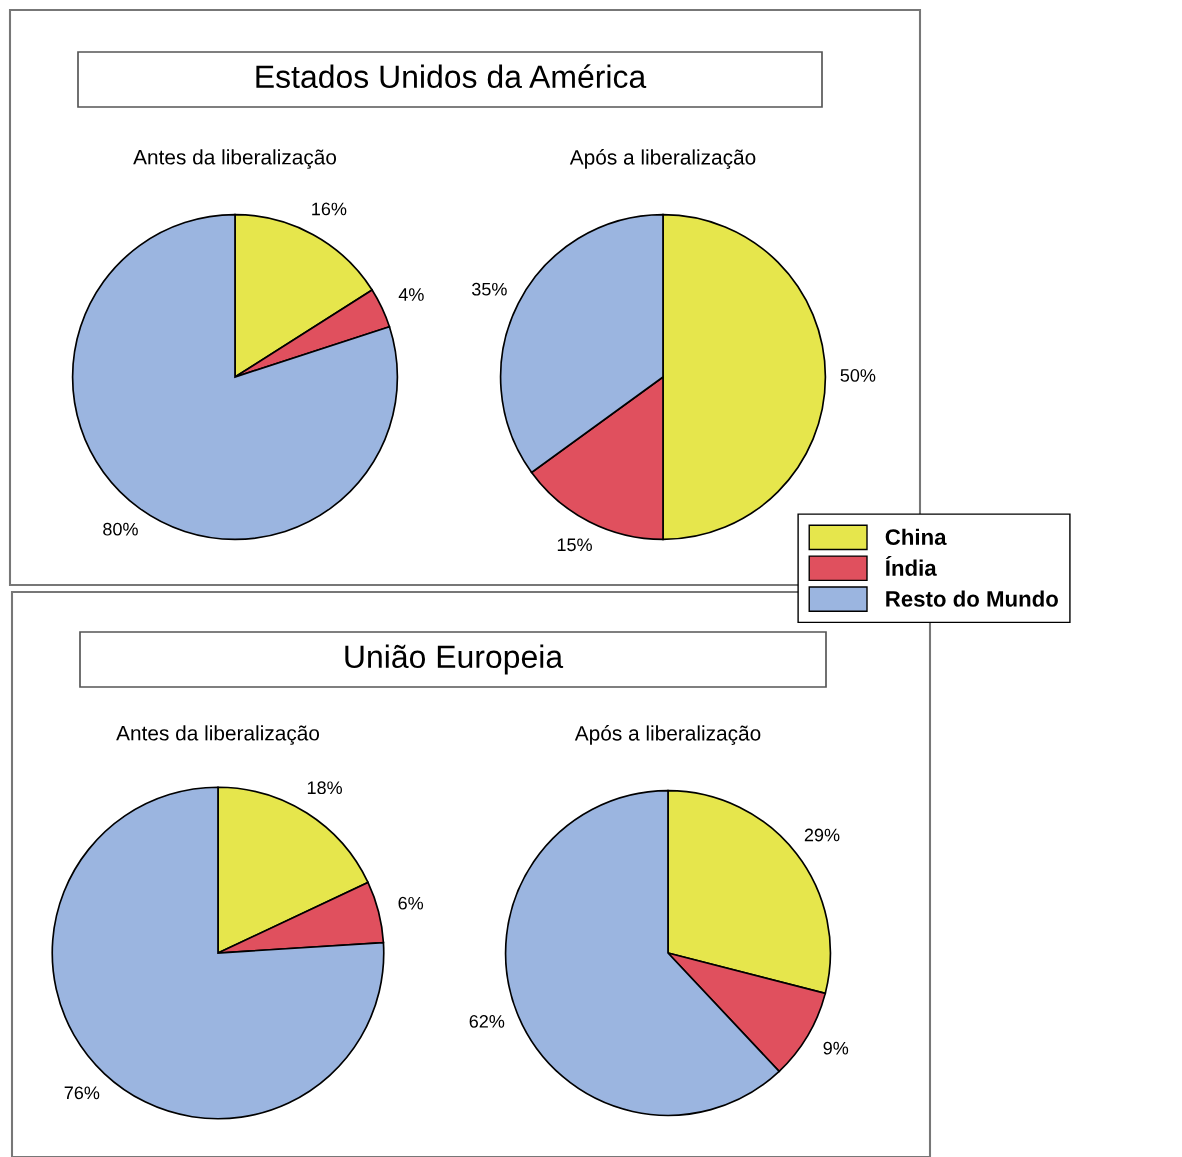  Describe the element at coordinates (574, 545) in the screenshot. I see `data-label: 15%` at that location.